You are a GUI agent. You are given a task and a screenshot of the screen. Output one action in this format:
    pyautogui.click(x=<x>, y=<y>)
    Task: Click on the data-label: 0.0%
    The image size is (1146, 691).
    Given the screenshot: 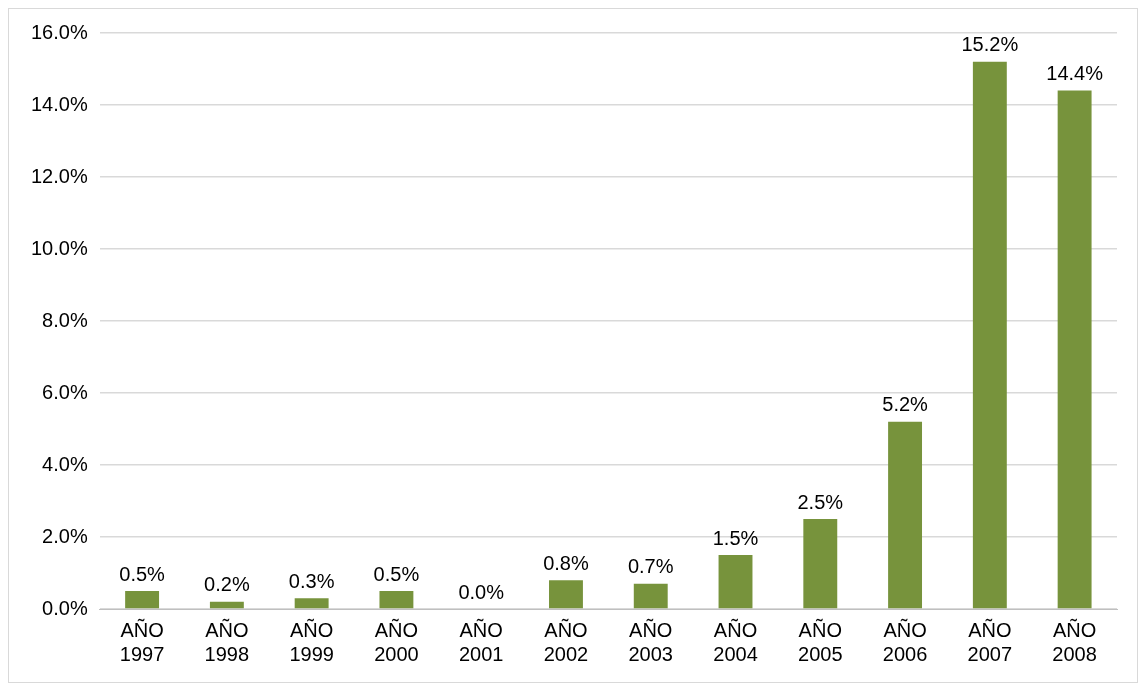 What is the action you would take?
    pyautogui.click(x=481, y=591)
    